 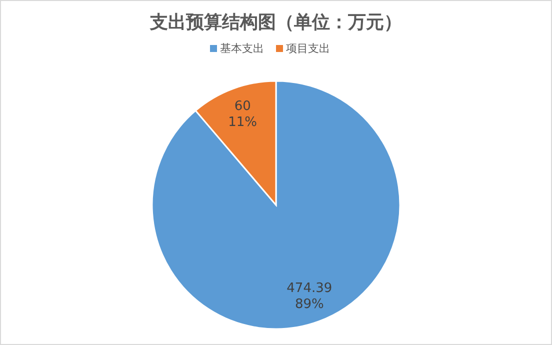 I want to click on chart-title: 支出预算结构图（单位：万元）, so click(x=275, y=22).